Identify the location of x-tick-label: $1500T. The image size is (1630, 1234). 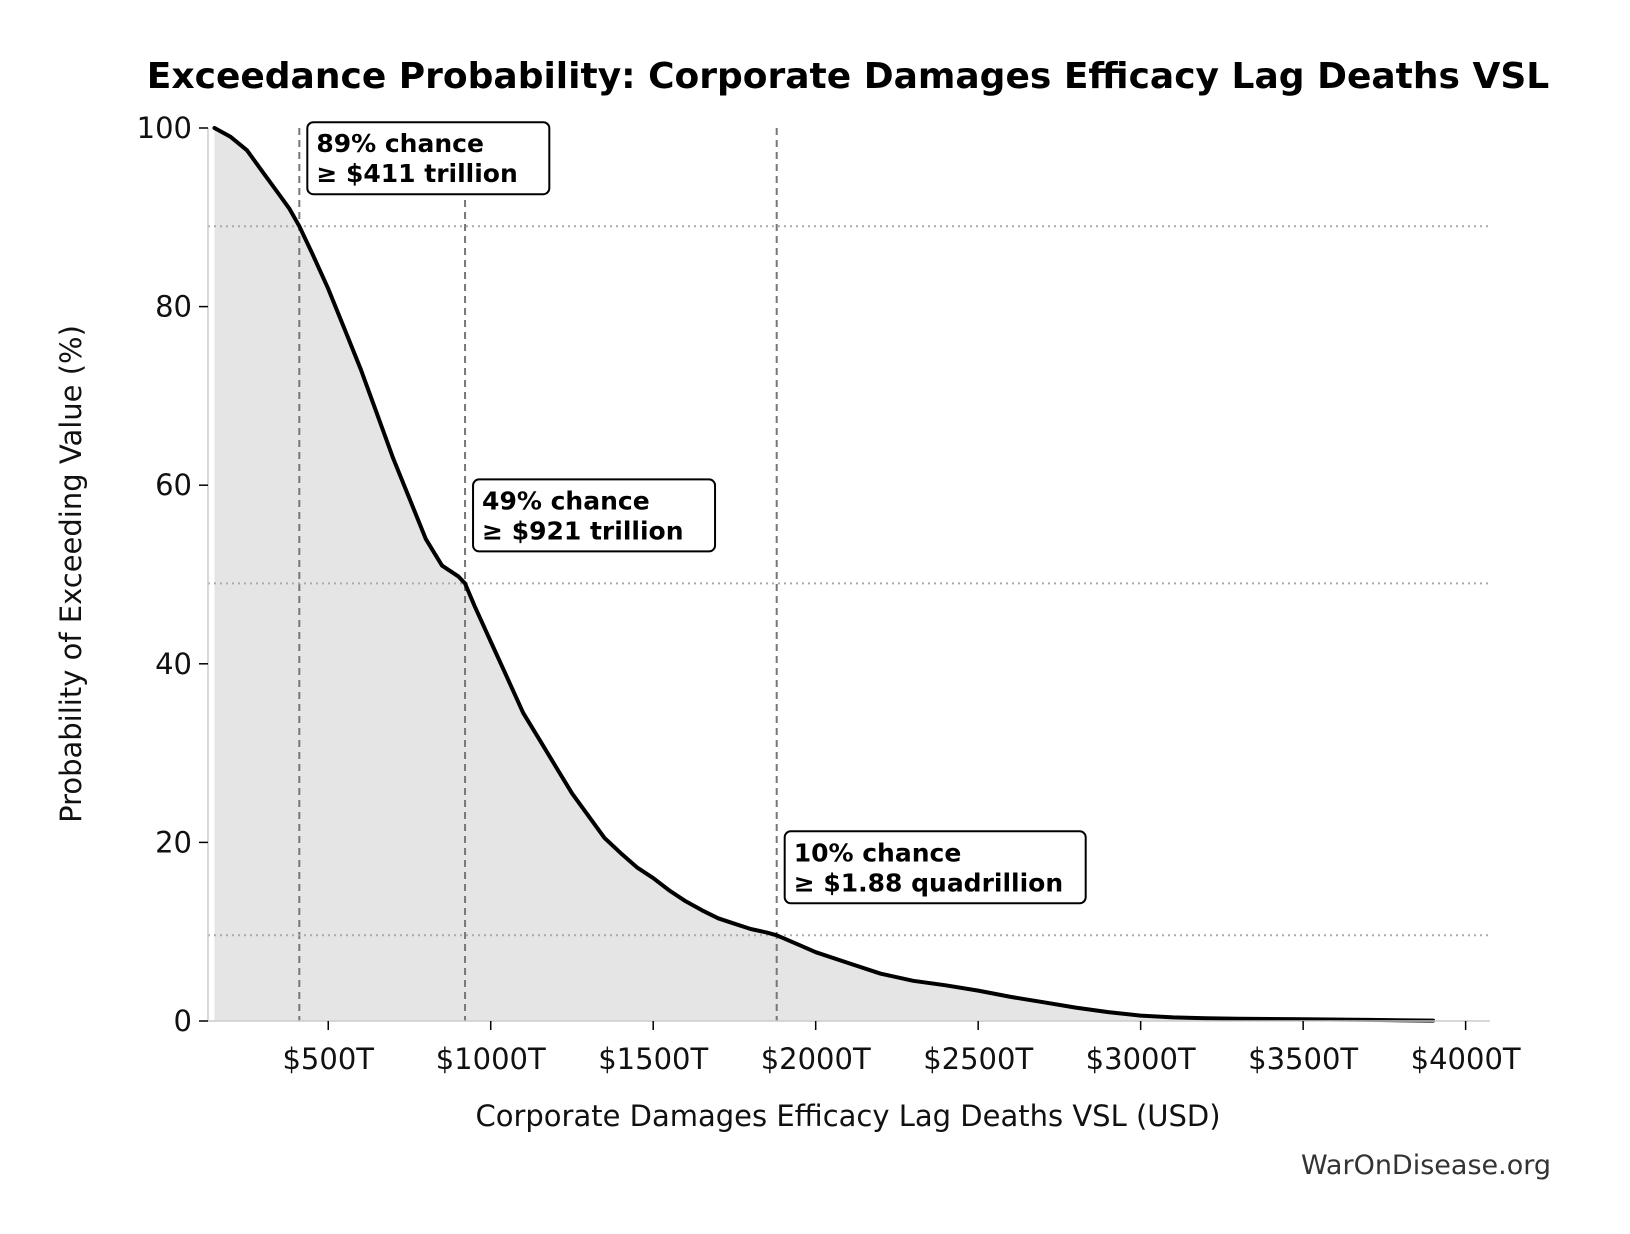
(653, 1059).